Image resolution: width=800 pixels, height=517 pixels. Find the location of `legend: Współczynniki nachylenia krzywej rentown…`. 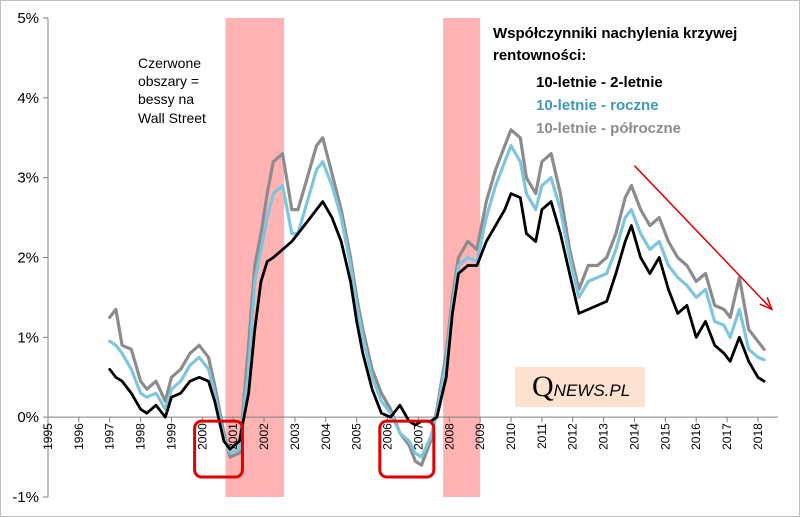

legend: Współczynniki nachylenia krzywej rentown… is located at coordinates (615, 81).